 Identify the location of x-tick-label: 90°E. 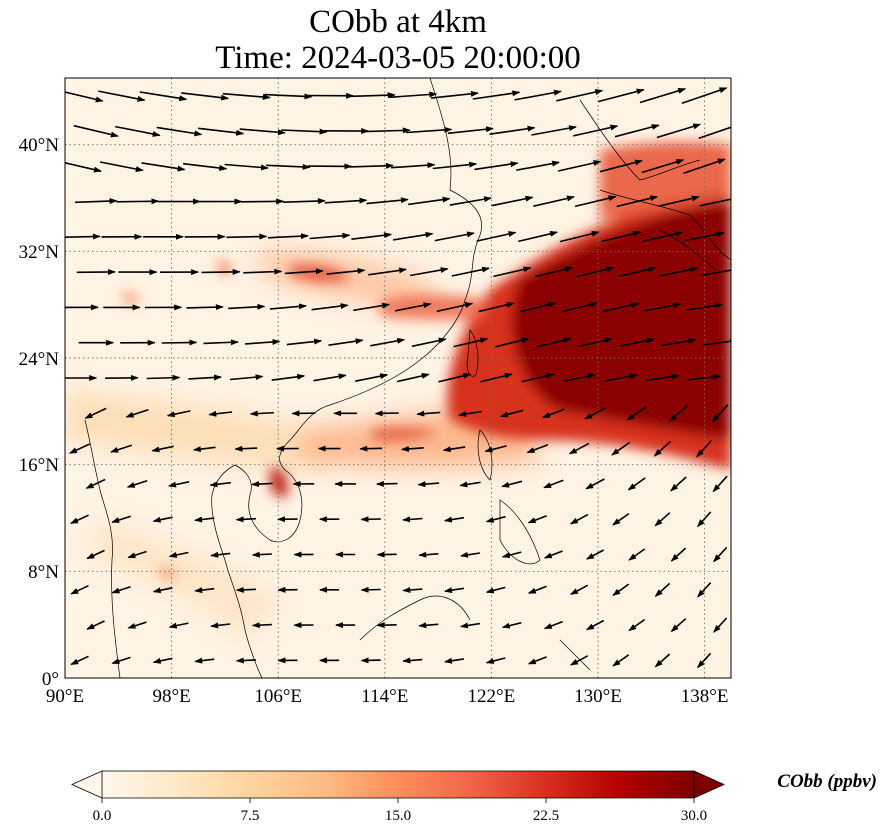
(65, 696).